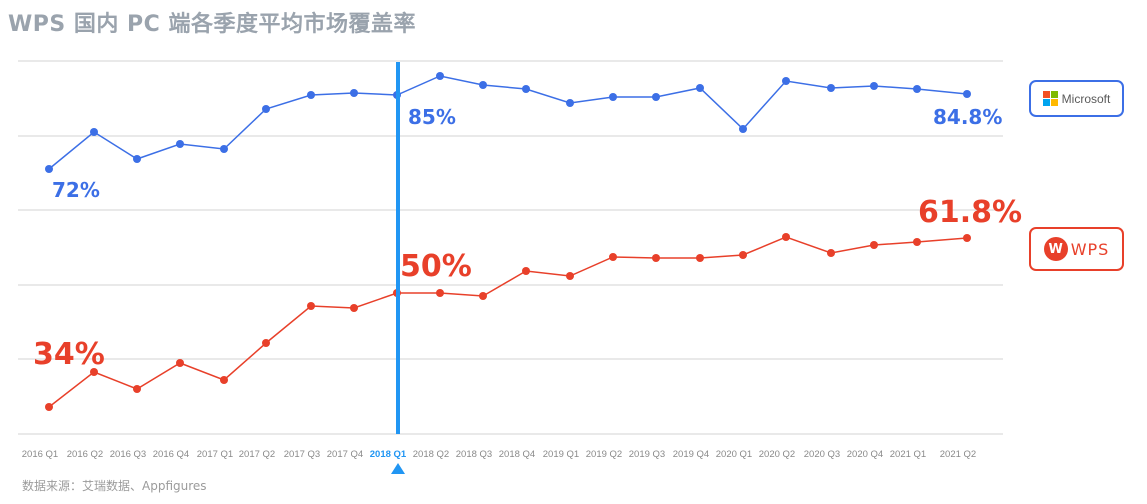 The width and height of the screenshot is (1147, 504). I want to click on wps-logo-icon: W, so click(1055, 249).